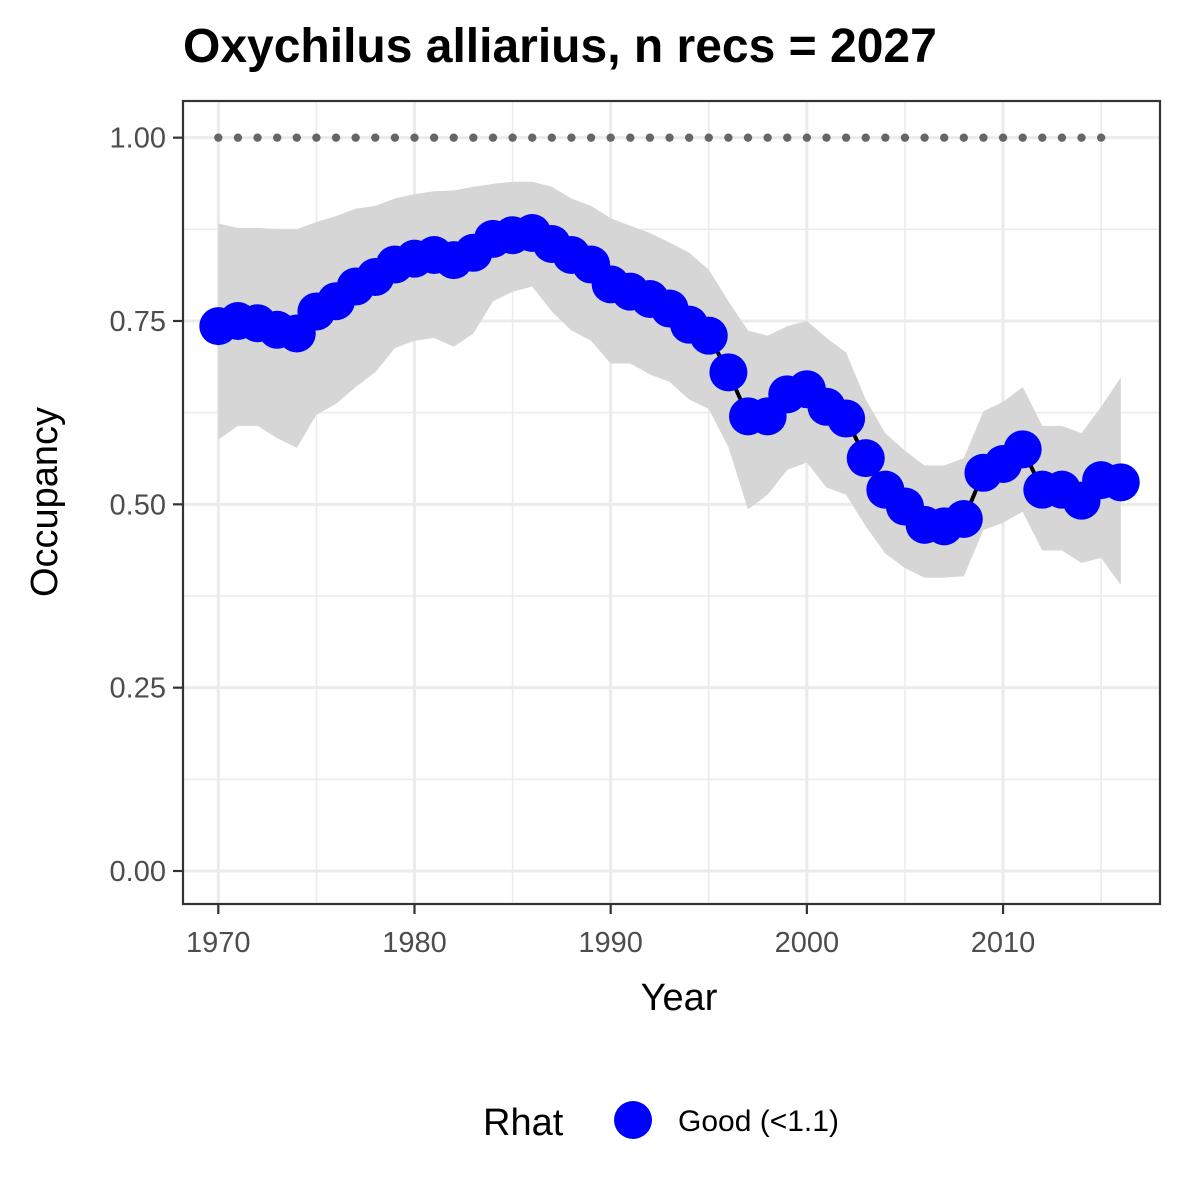 The image size is (1200, 1200). What do you see at coordinates (758, 1121) in the screenshot?
I see `legend-label-good: Good (<1.1)` at bounding box center [758, 1121].